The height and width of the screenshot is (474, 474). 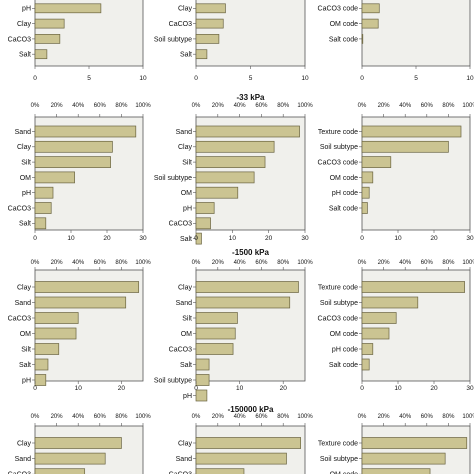 What do you see at coordinates (89, 449) in the screenshot?
I see `plot-area` at bounding box center [89, 449].